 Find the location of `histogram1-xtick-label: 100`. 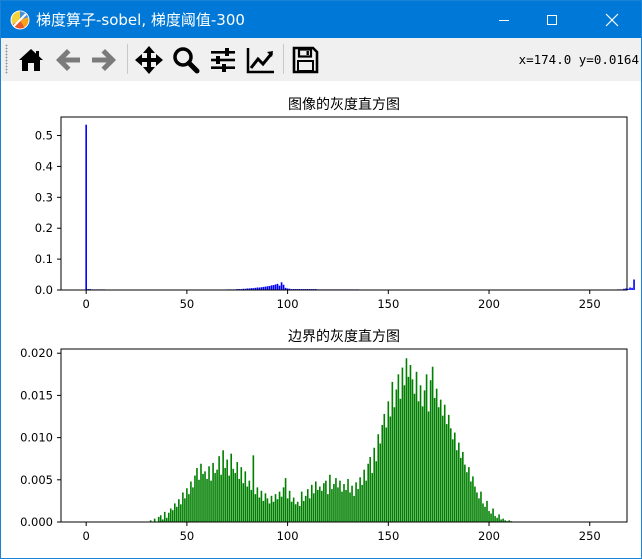

histogram1-xtick-label: 100 is located at coordinates (288, 304).